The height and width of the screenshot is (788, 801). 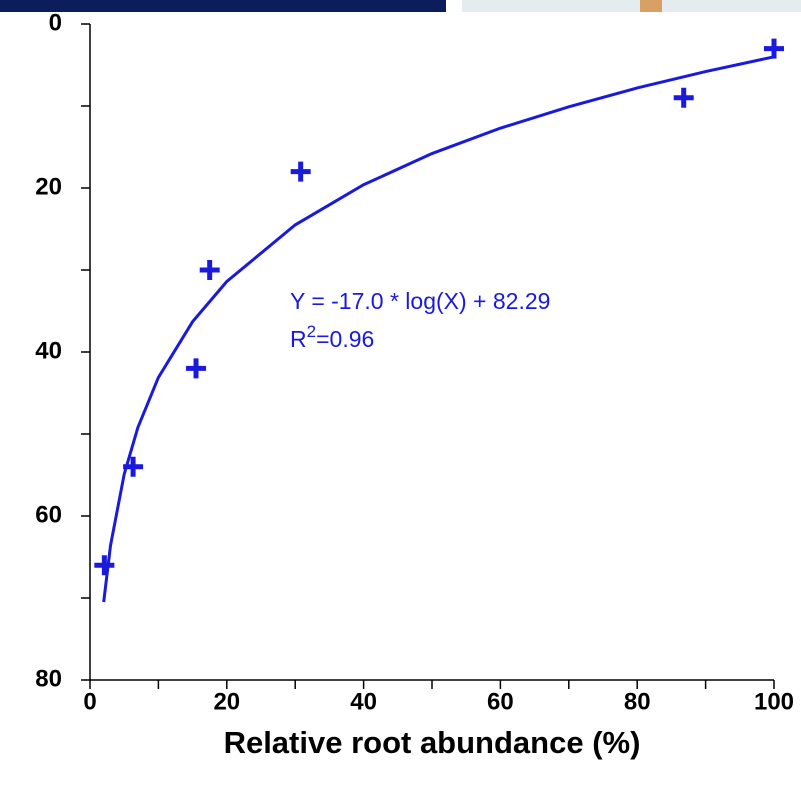 I want to click on y-tick-label: 40, so click(x=48, y=350).